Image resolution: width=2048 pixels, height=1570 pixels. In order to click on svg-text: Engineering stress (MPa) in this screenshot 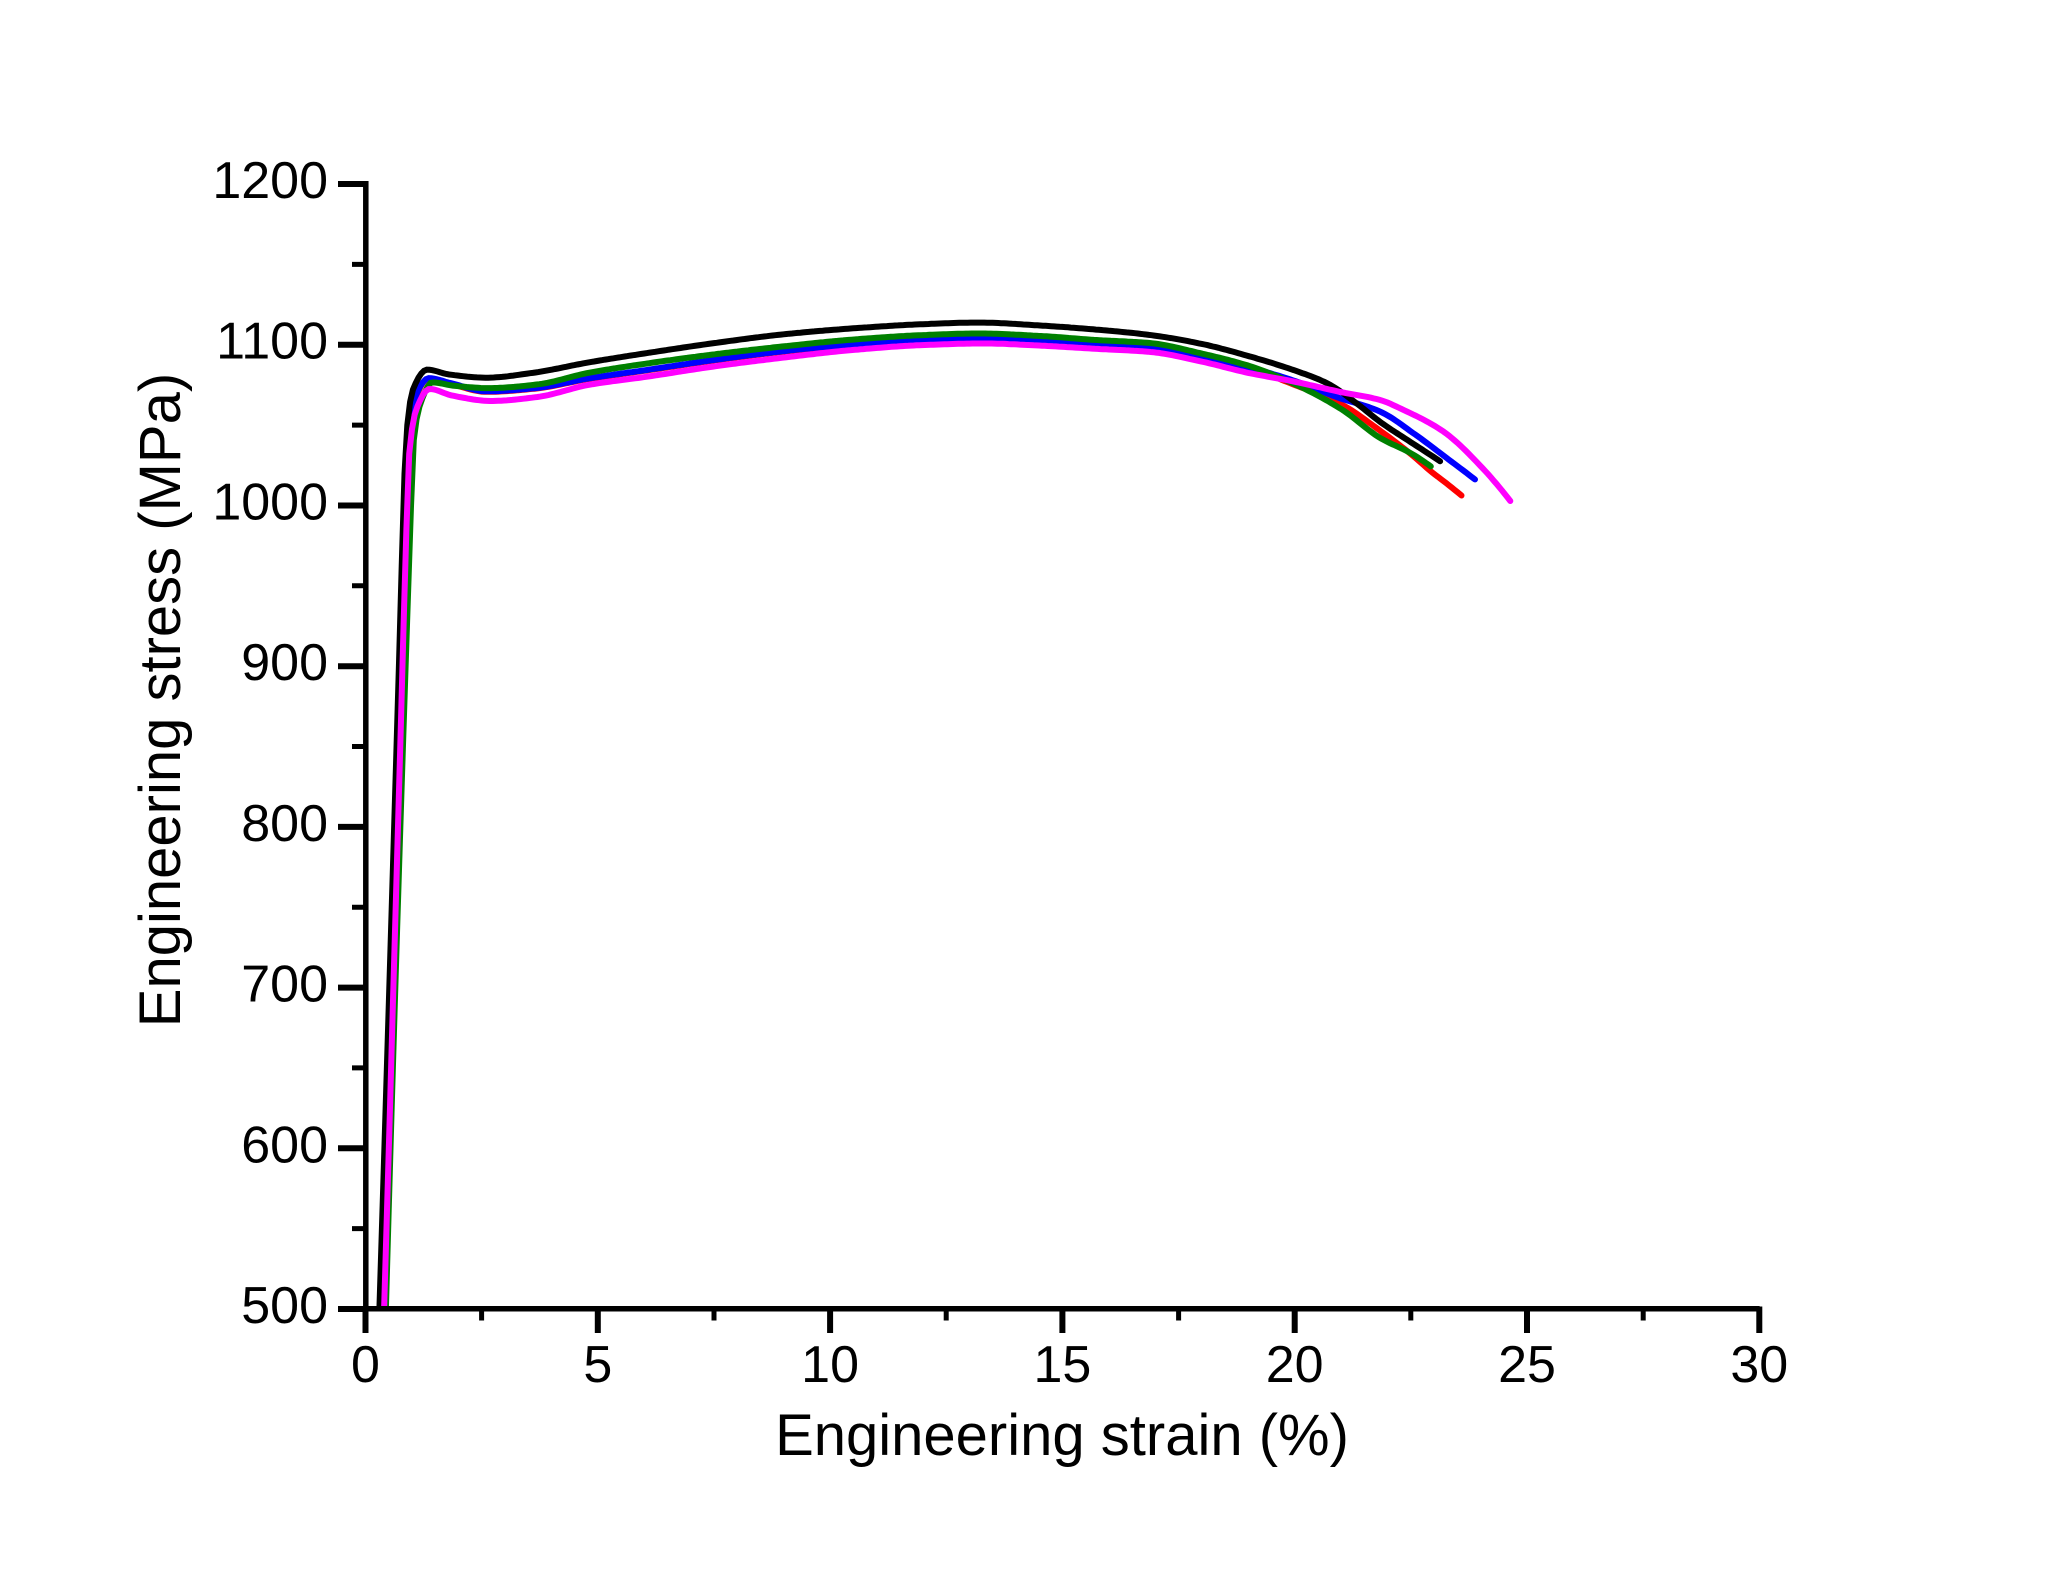, I will do `click(160, 700)`.